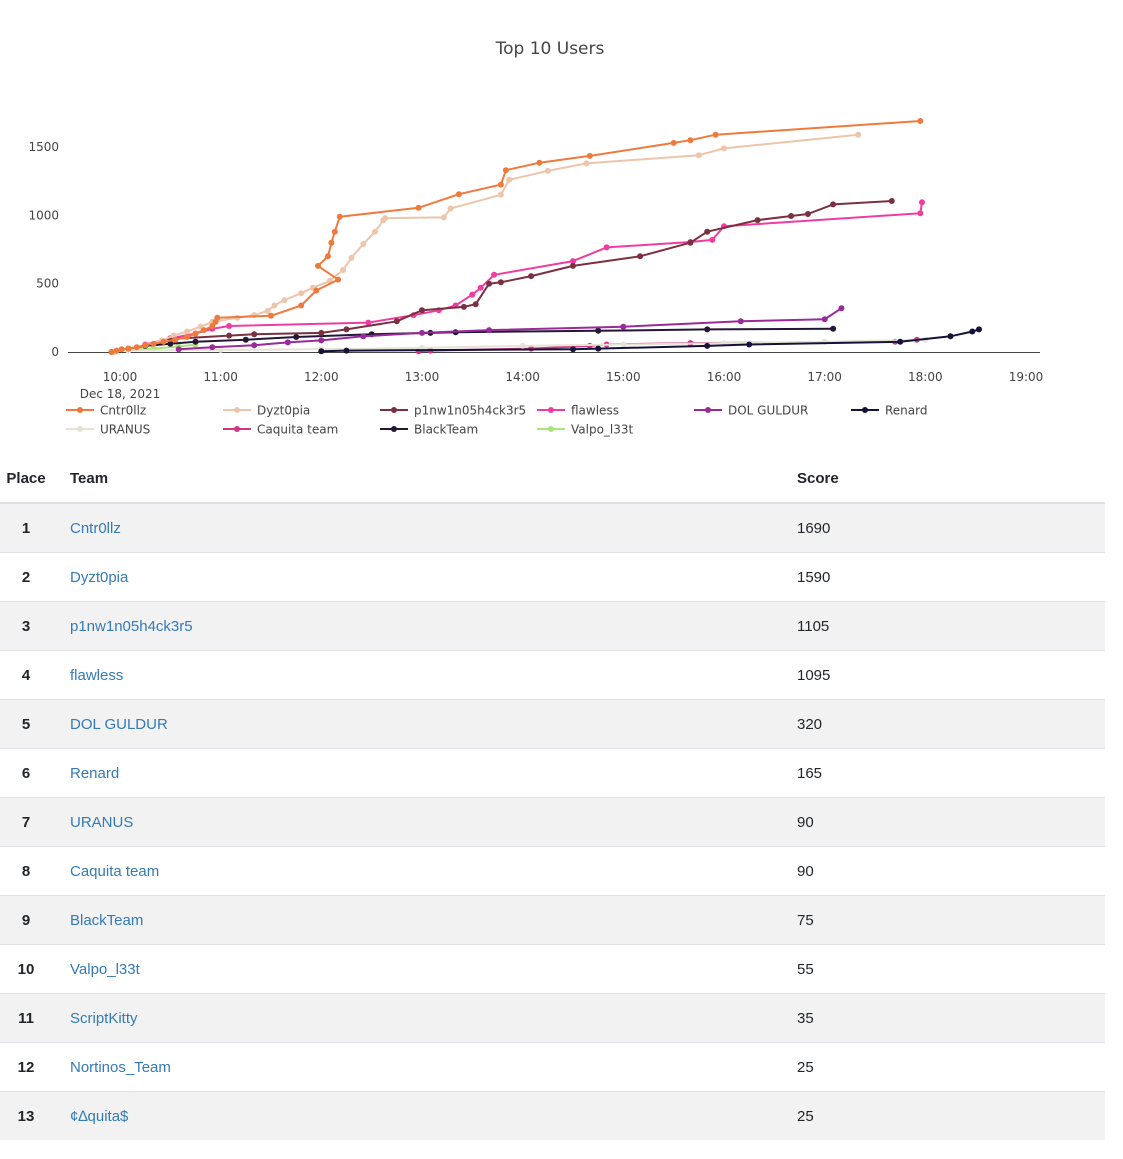 This screenshot has width=1123, height=1159. What do you see at coordinates (925, 377) in the screenshot?
I see `x-tick-label: 18:00` at bounding box center [925, 377].